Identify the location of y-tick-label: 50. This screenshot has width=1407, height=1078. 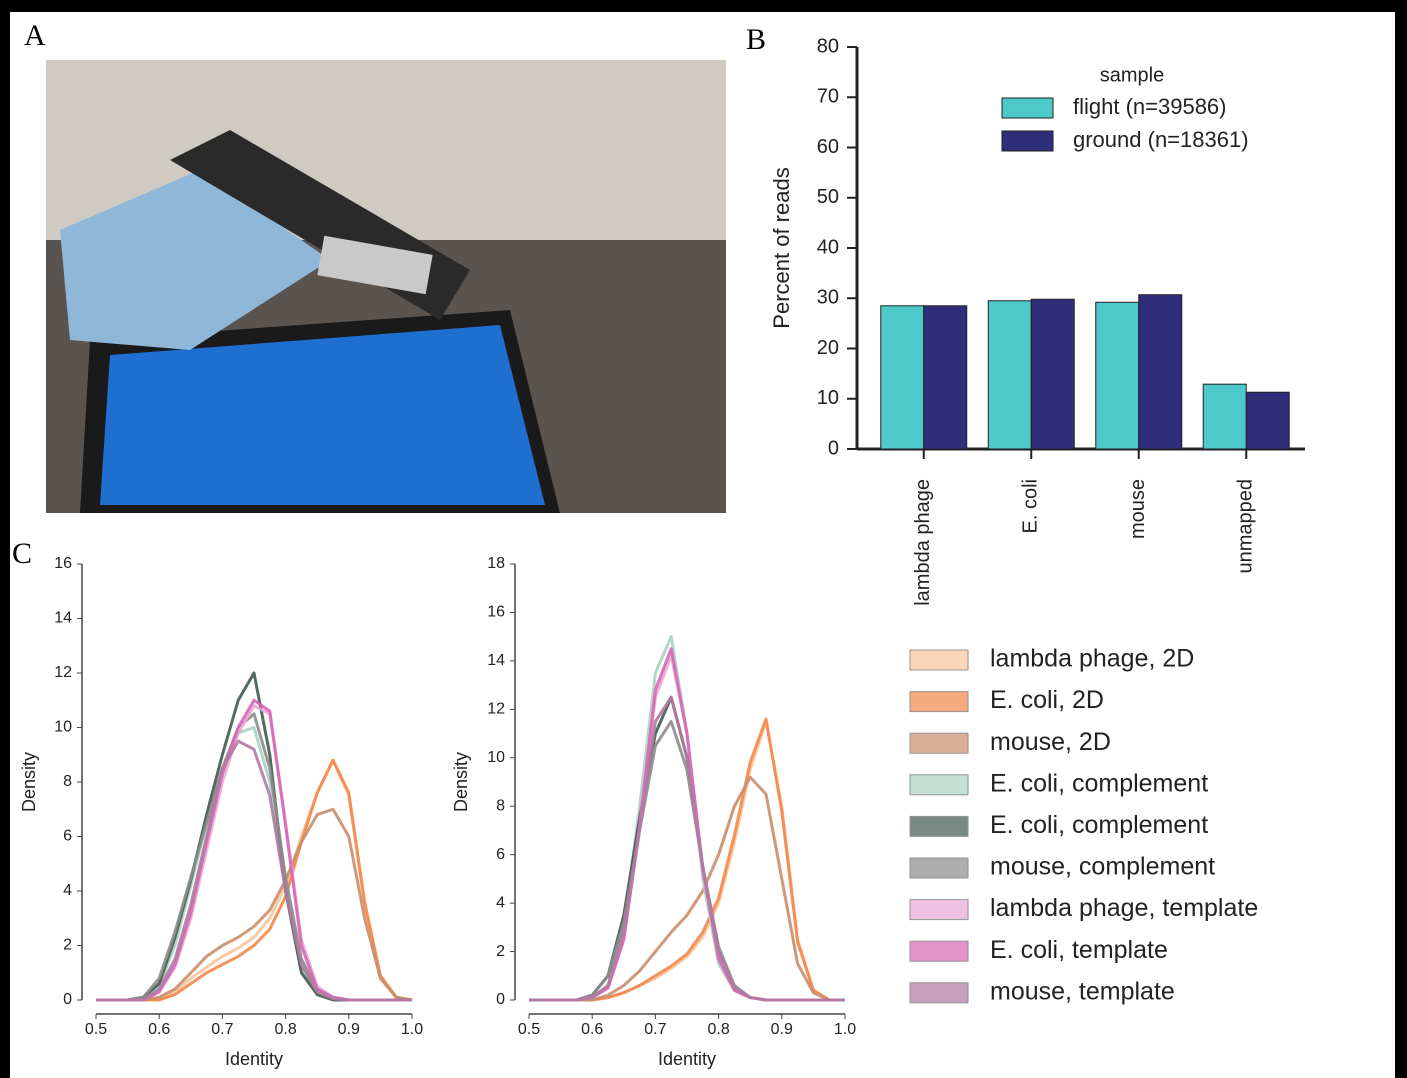
(828, 197).